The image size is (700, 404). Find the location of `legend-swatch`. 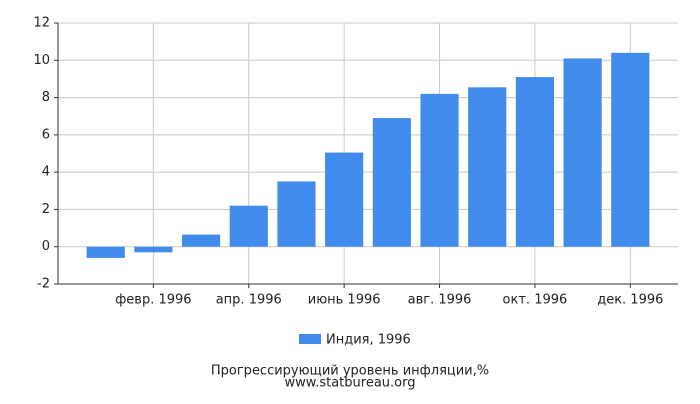

legend-swatch is located at coordinates (310, 339).